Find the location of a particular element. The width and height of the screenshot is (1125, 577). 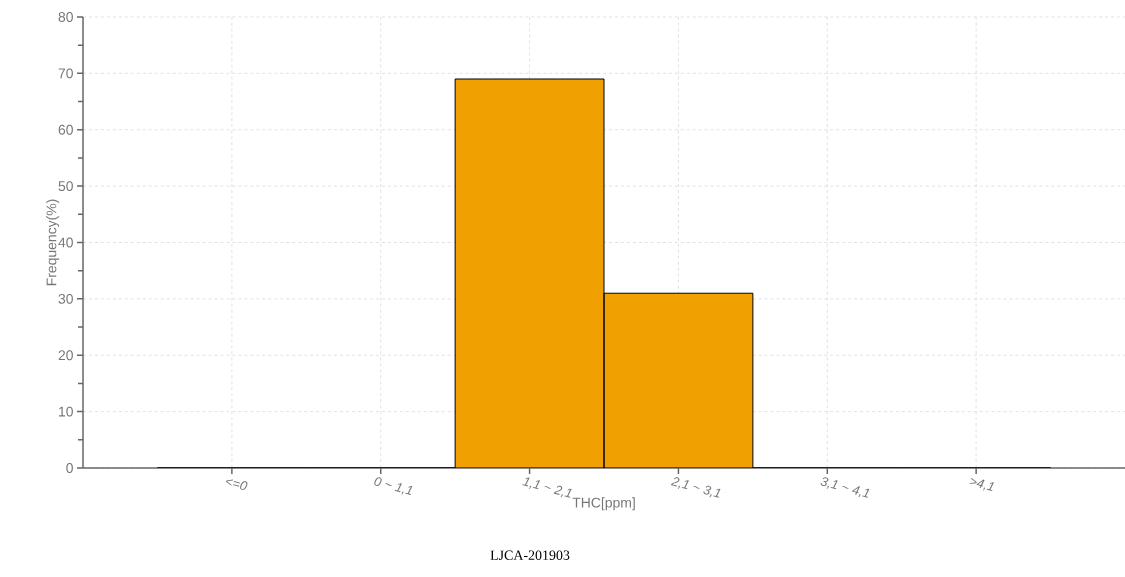

y-tick-label: 30 is located at coordinates (65, 298).